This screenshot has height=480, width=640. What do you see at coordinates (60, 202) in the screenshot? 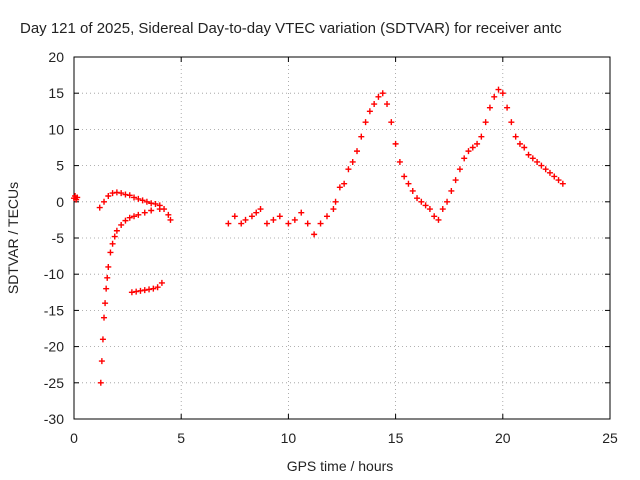
I see `y-tick-label: 0` at bounding box center [60, 202].